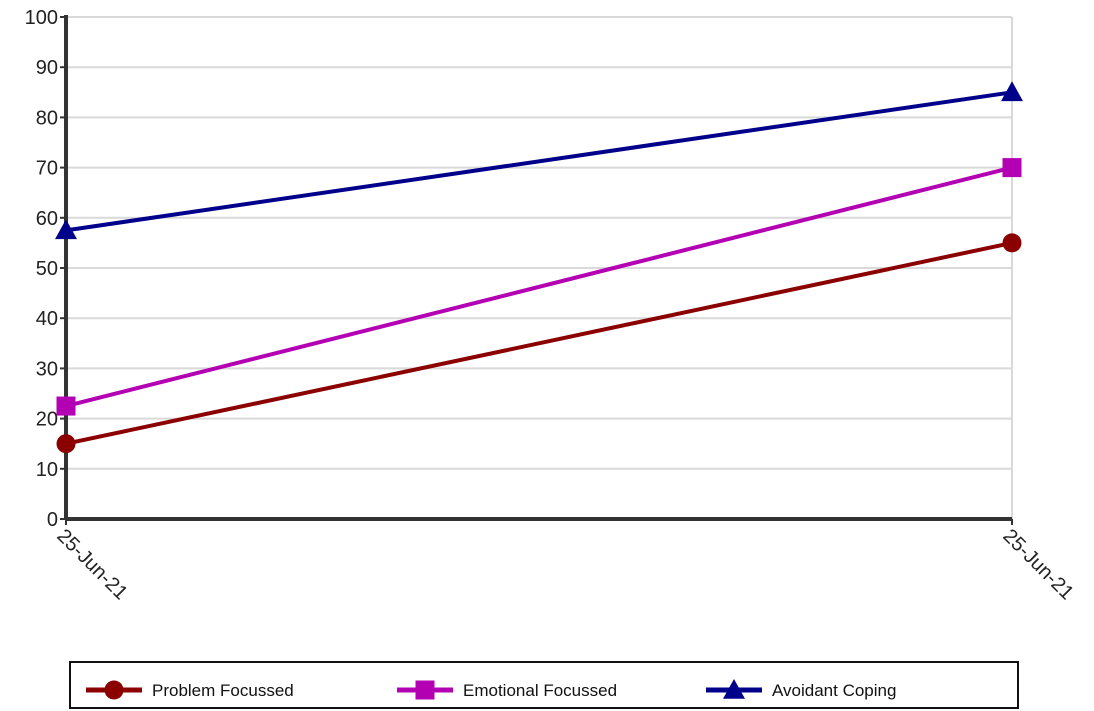  What do you see at coordinates (47, 420) in the screenshot?
I see `y-tick-label: 20` at bounding box center [47, 420].